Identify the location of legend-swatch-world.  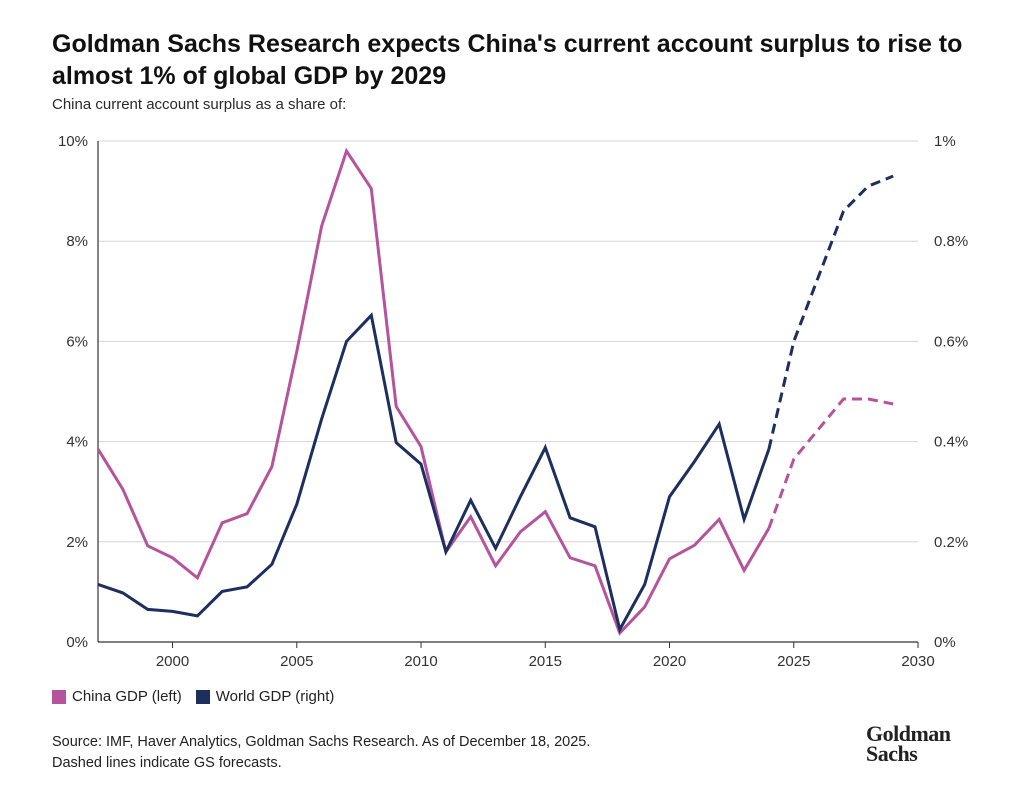
(202, 696).